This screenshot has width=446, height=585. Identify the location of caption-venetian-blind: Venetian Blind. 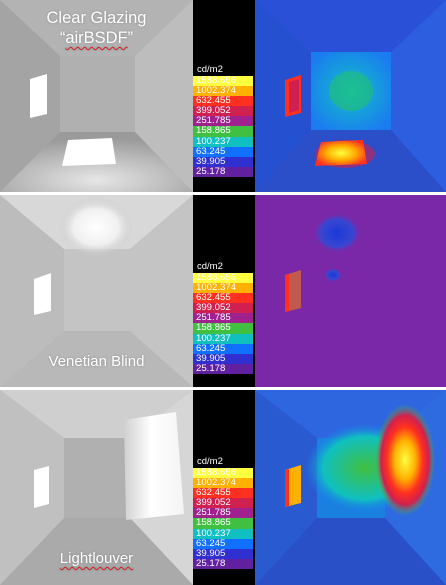
(96, 362).